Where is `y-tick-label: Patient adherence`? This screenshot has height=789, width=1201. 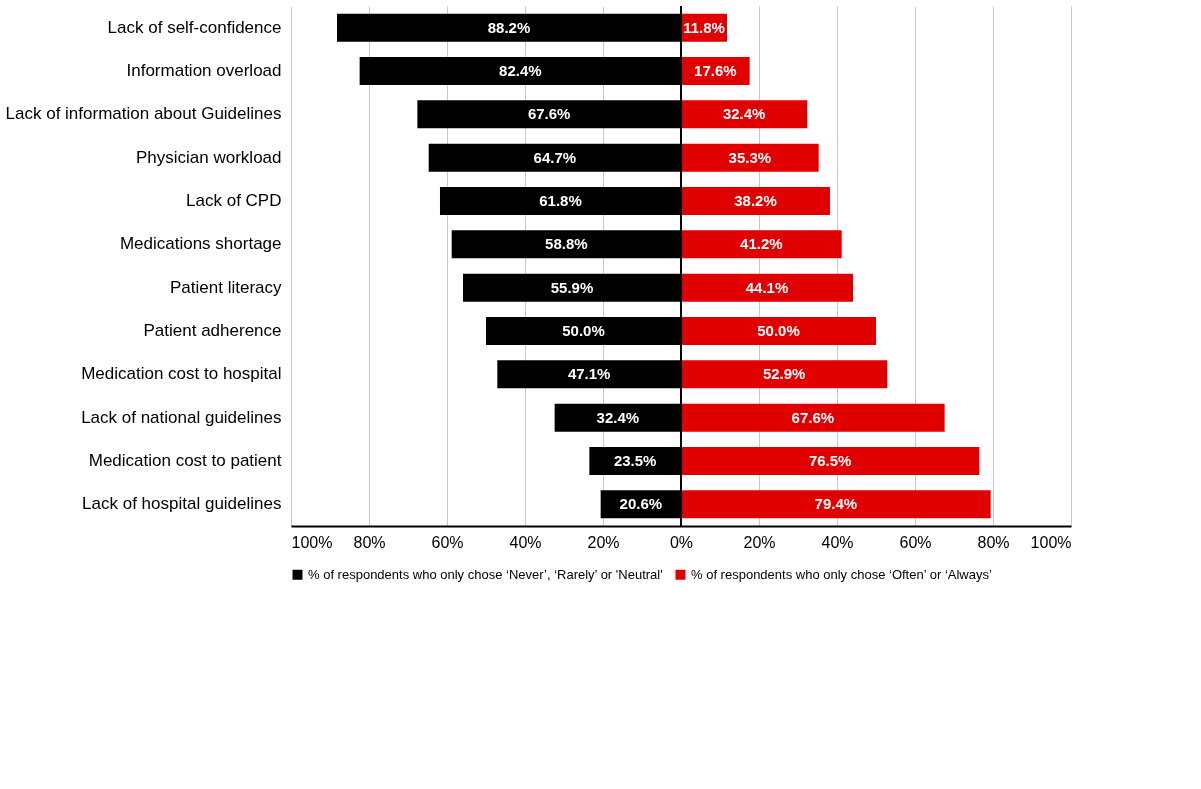
y-tick-label: Patient adherence is located at coordinates (212, 330).